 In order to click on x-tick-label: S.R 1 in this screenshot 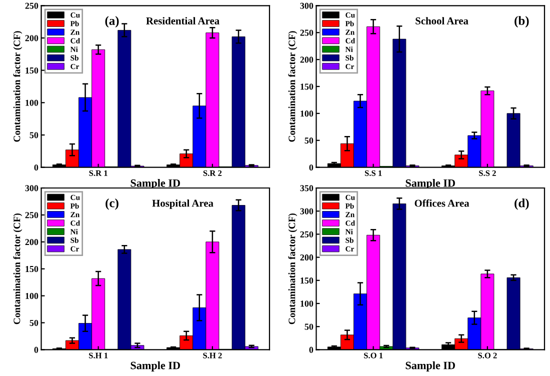, I will do `click(98, 173)`.